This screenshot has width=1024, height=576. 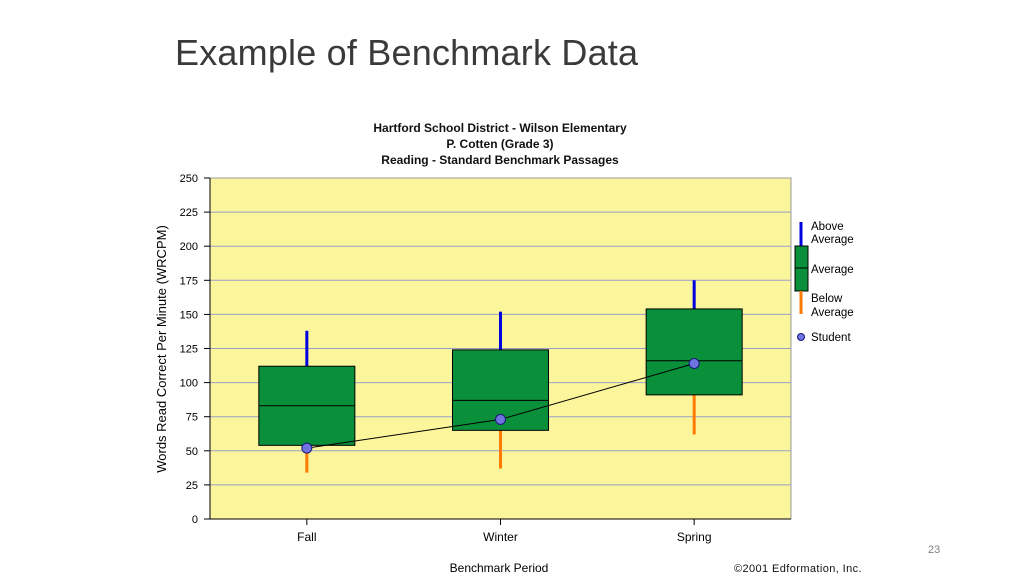 I want to click on y-tick-label: 75, so click(x=192, y=418).